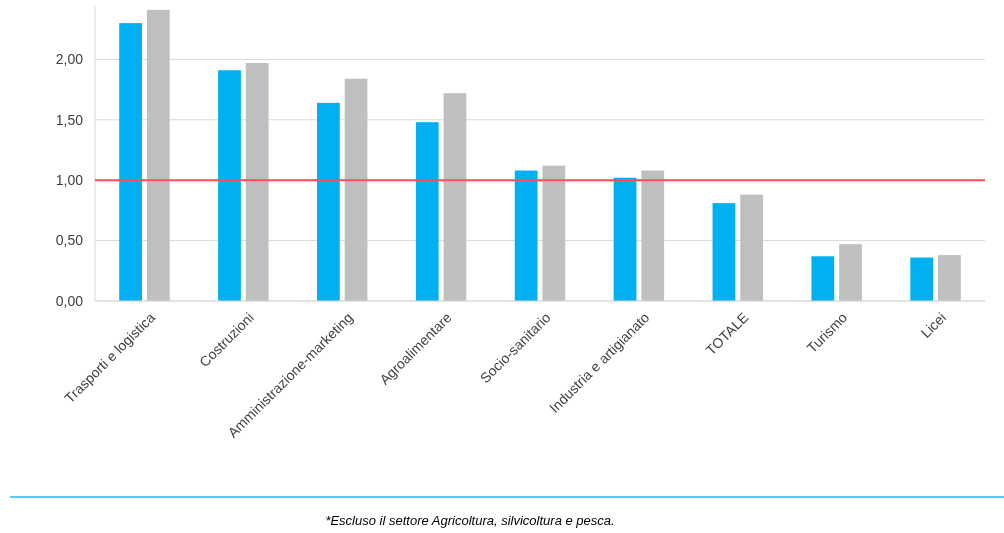 This screenshot has width=1004, height=533. I want to click on y-tick-label: 2,00, so click(69, 59).